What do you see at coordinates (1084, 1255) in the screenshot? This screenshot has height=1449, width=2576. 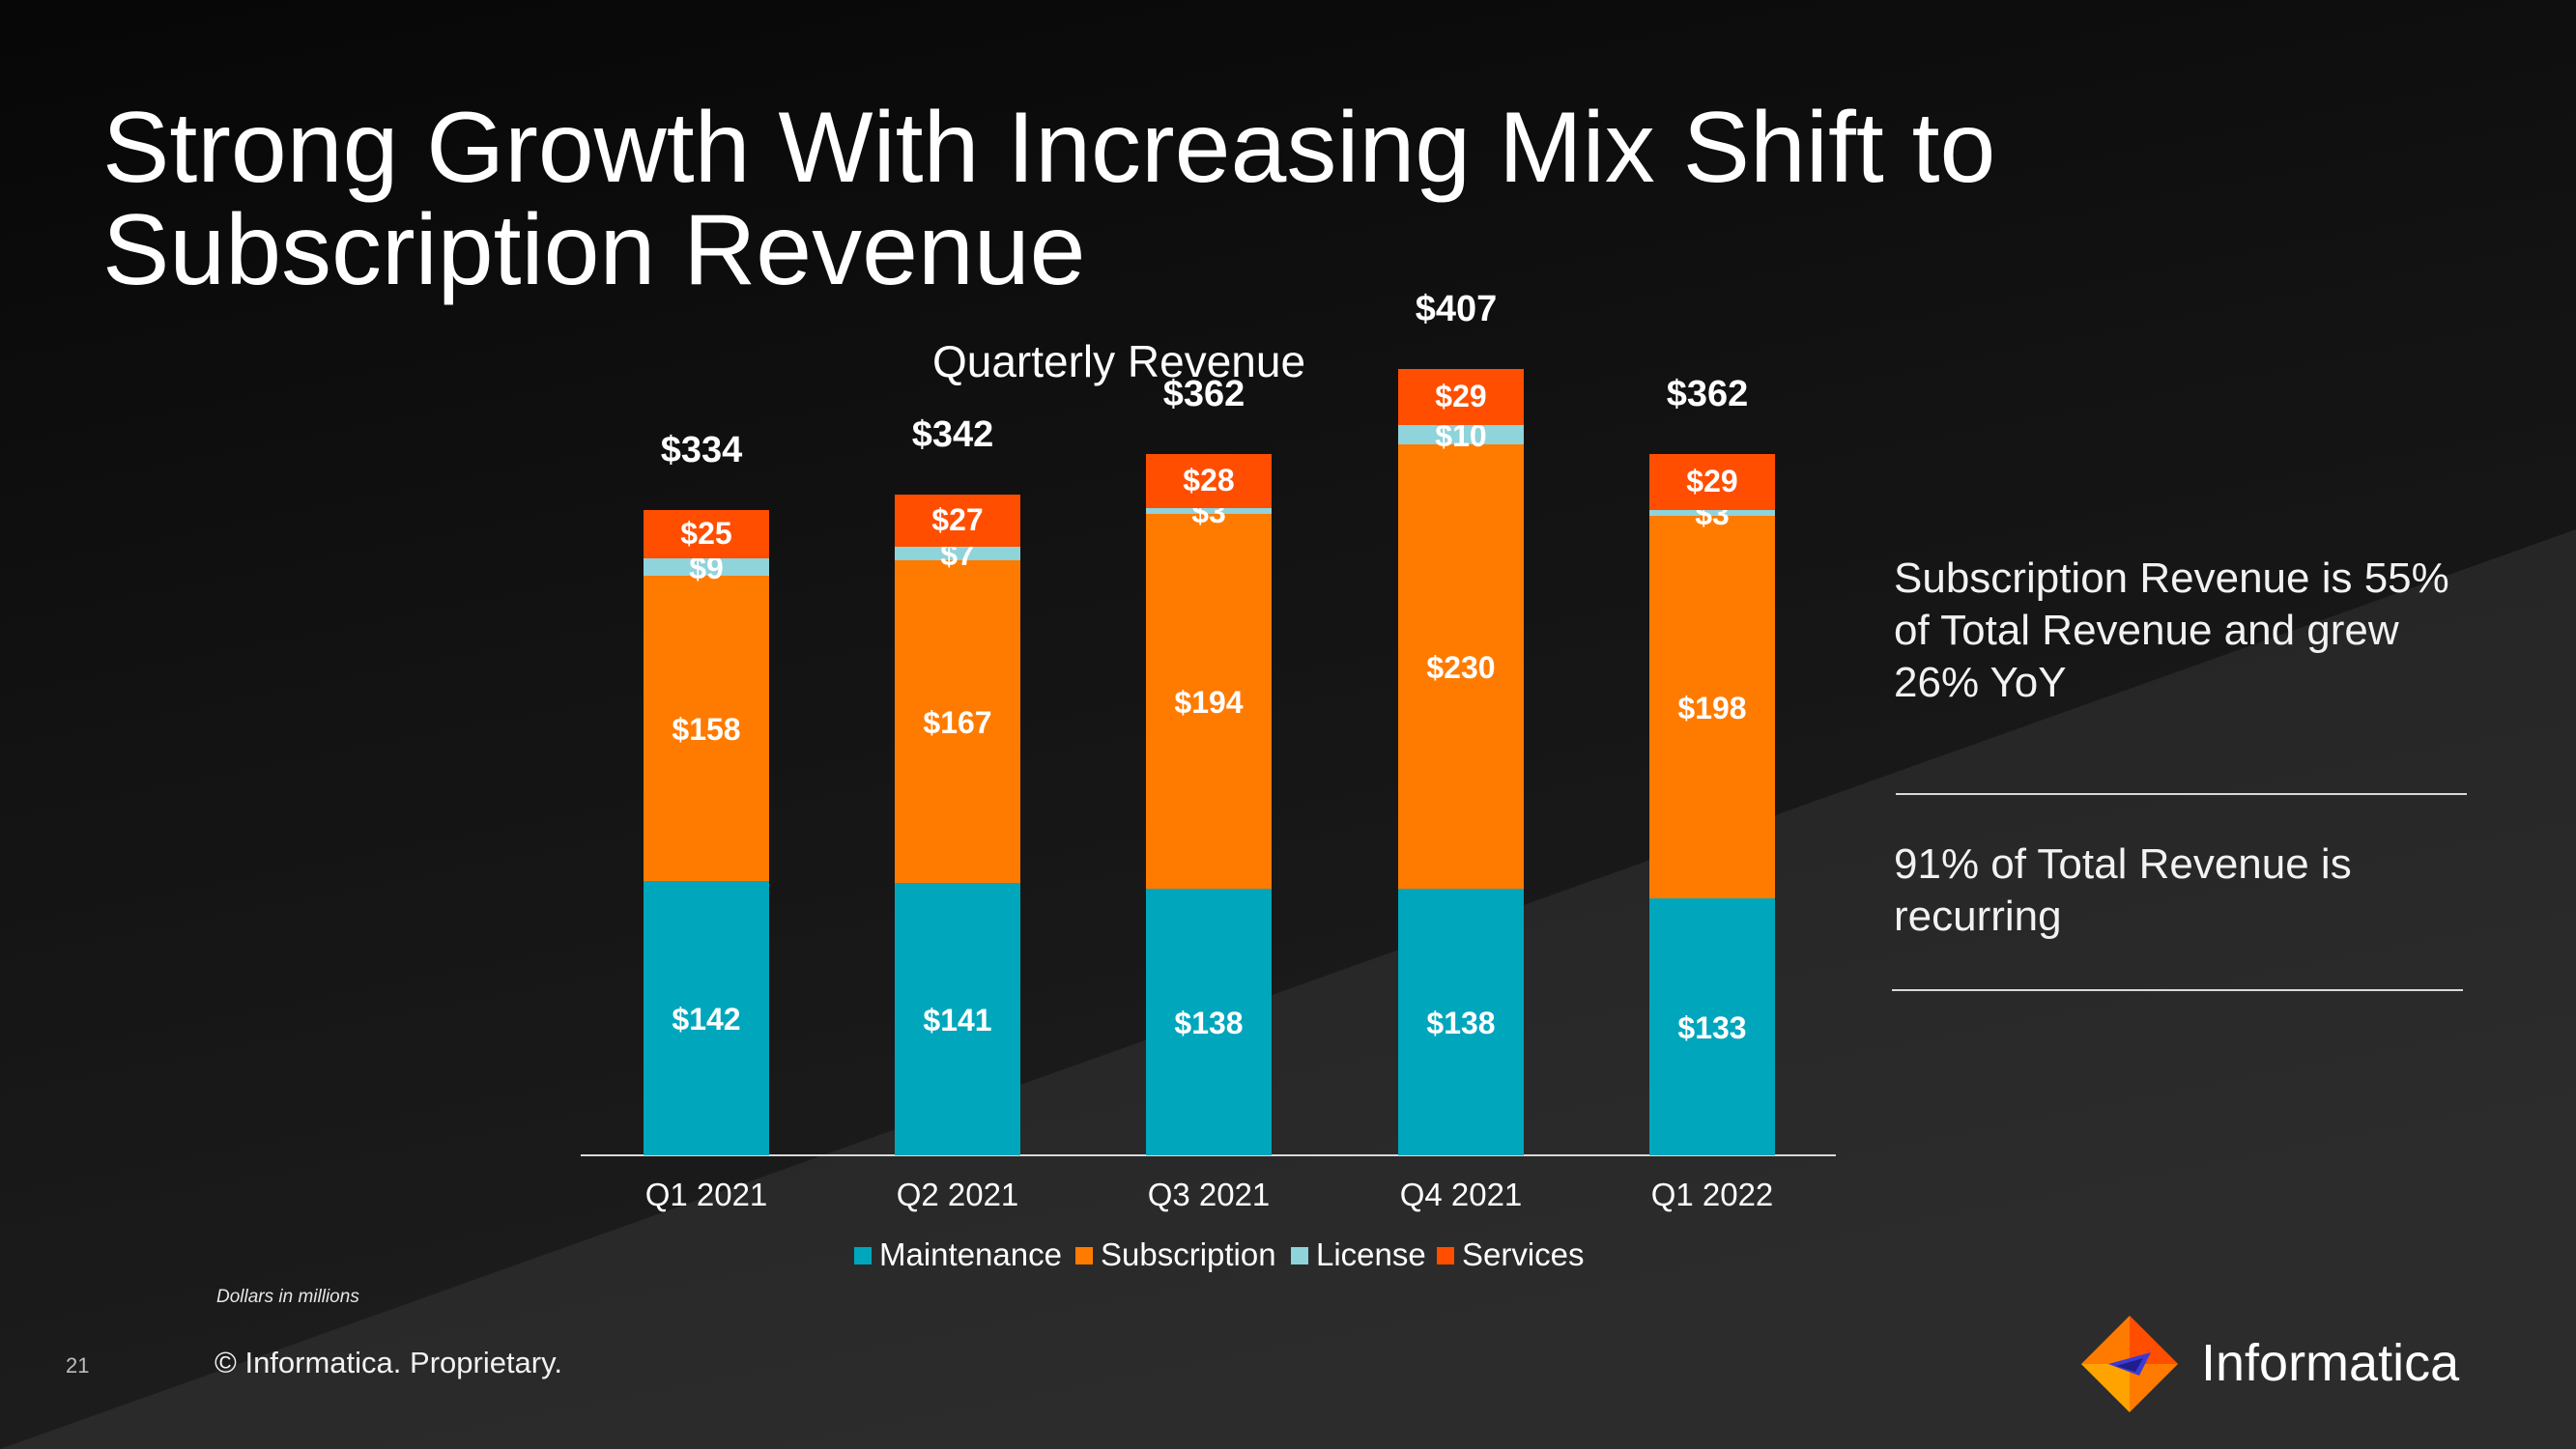 I see `legend-swatch-subscription` at bounding box center [1084, 1255].